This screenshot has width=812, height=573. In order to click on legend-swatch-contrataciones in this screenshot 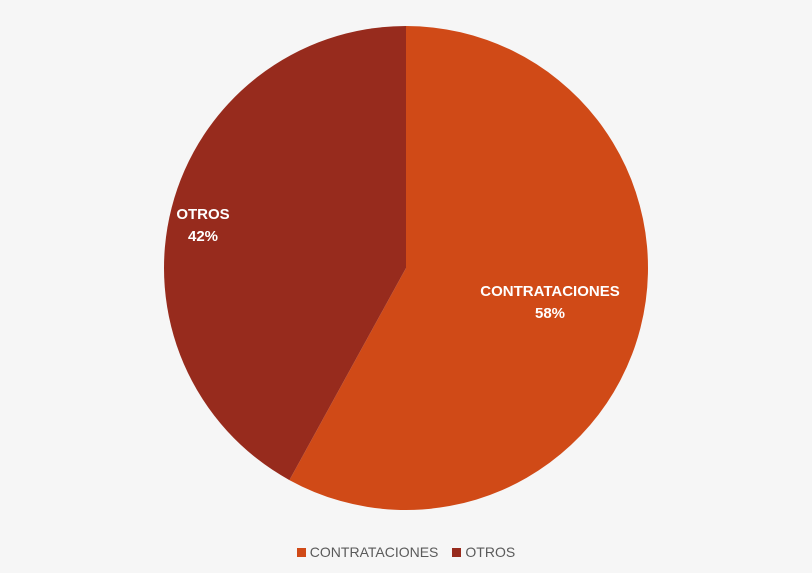, I will do `click(301, 552)`.